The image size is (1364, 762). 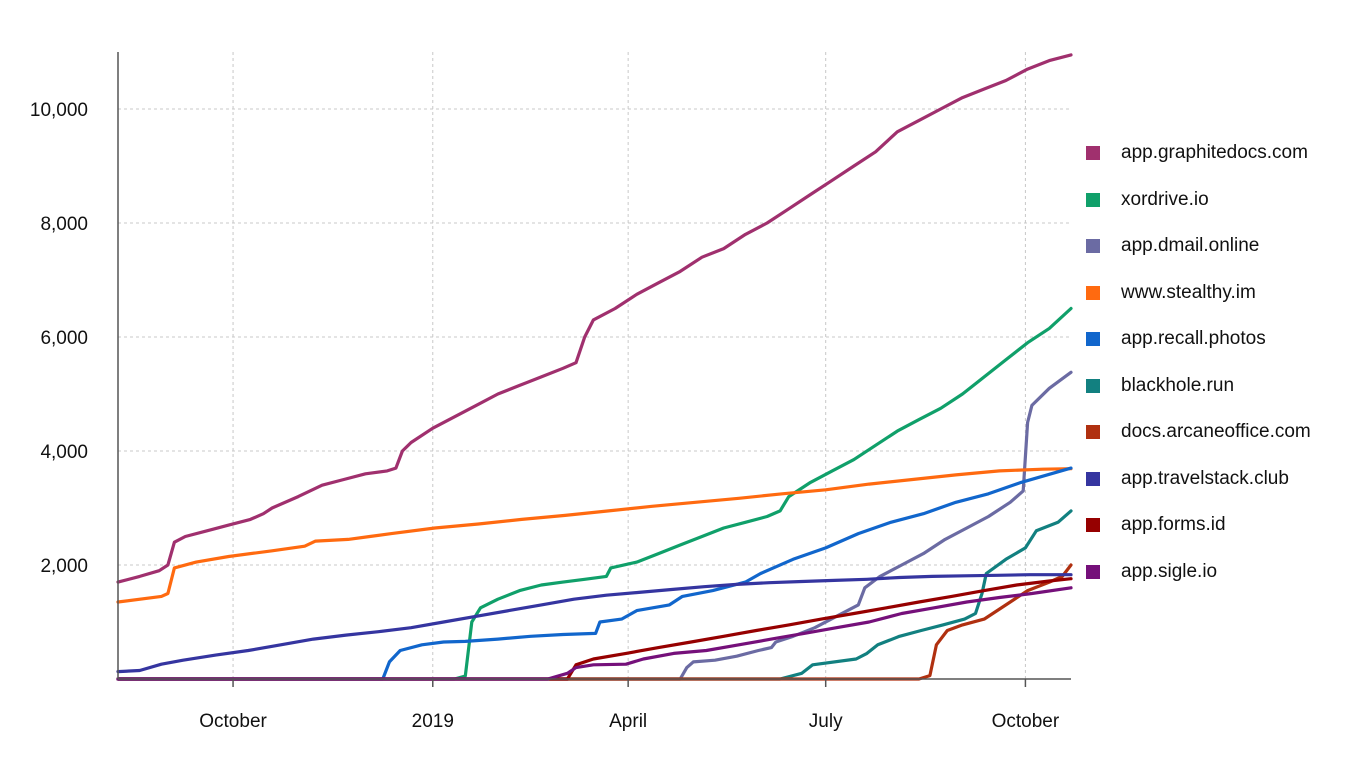 I want to click on legend-item: app.dmail.online, so click(x=1223, y=246).